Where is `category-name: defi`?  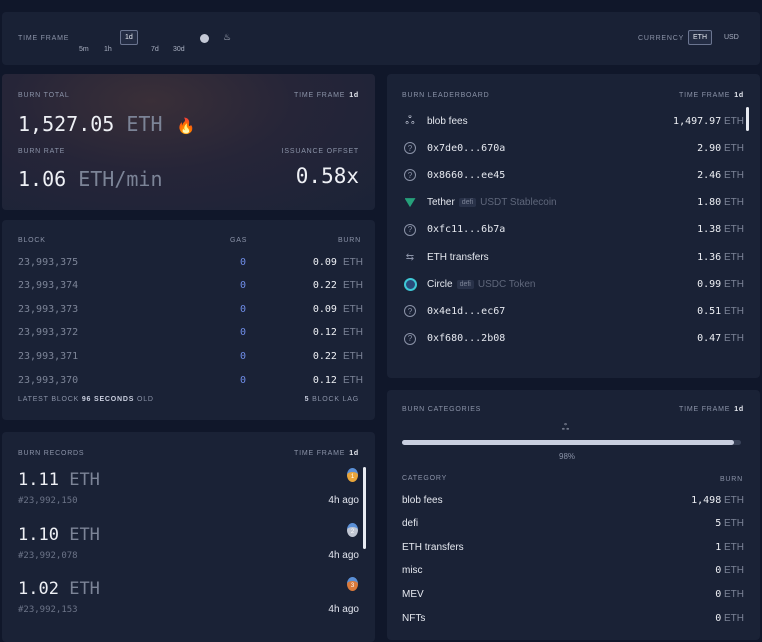 category-name: defi is located at coordinates (410, 524).